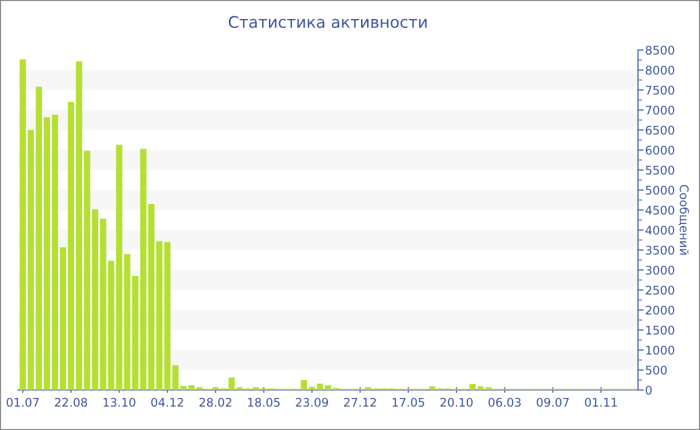 The image size is (700, 430). What do you see at coordinates (120, 402) in the screenshot?
I see `x-tick-label: 13.10` at bounding box center [120, 402].